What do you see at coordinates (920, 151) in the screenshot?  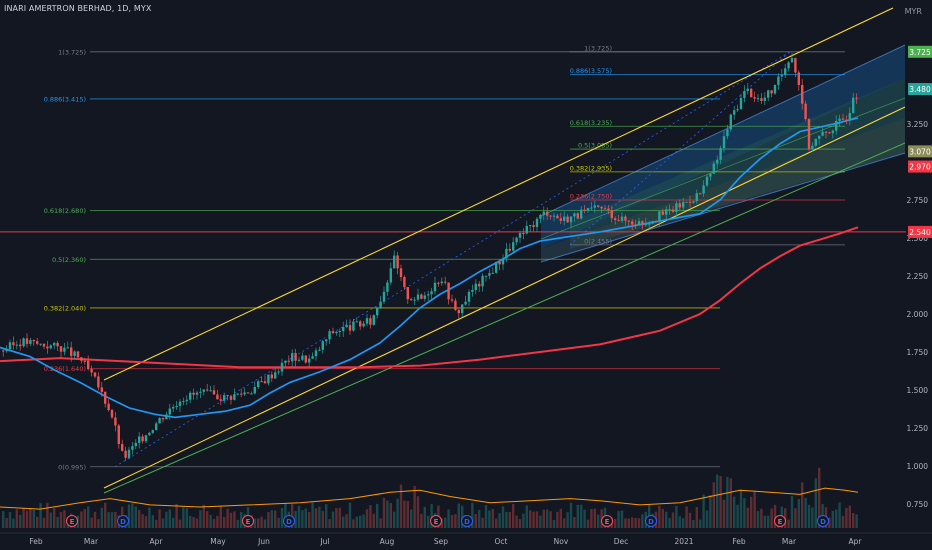 I see `price-tag-label: 3.070` at bounding box center [920, 151].